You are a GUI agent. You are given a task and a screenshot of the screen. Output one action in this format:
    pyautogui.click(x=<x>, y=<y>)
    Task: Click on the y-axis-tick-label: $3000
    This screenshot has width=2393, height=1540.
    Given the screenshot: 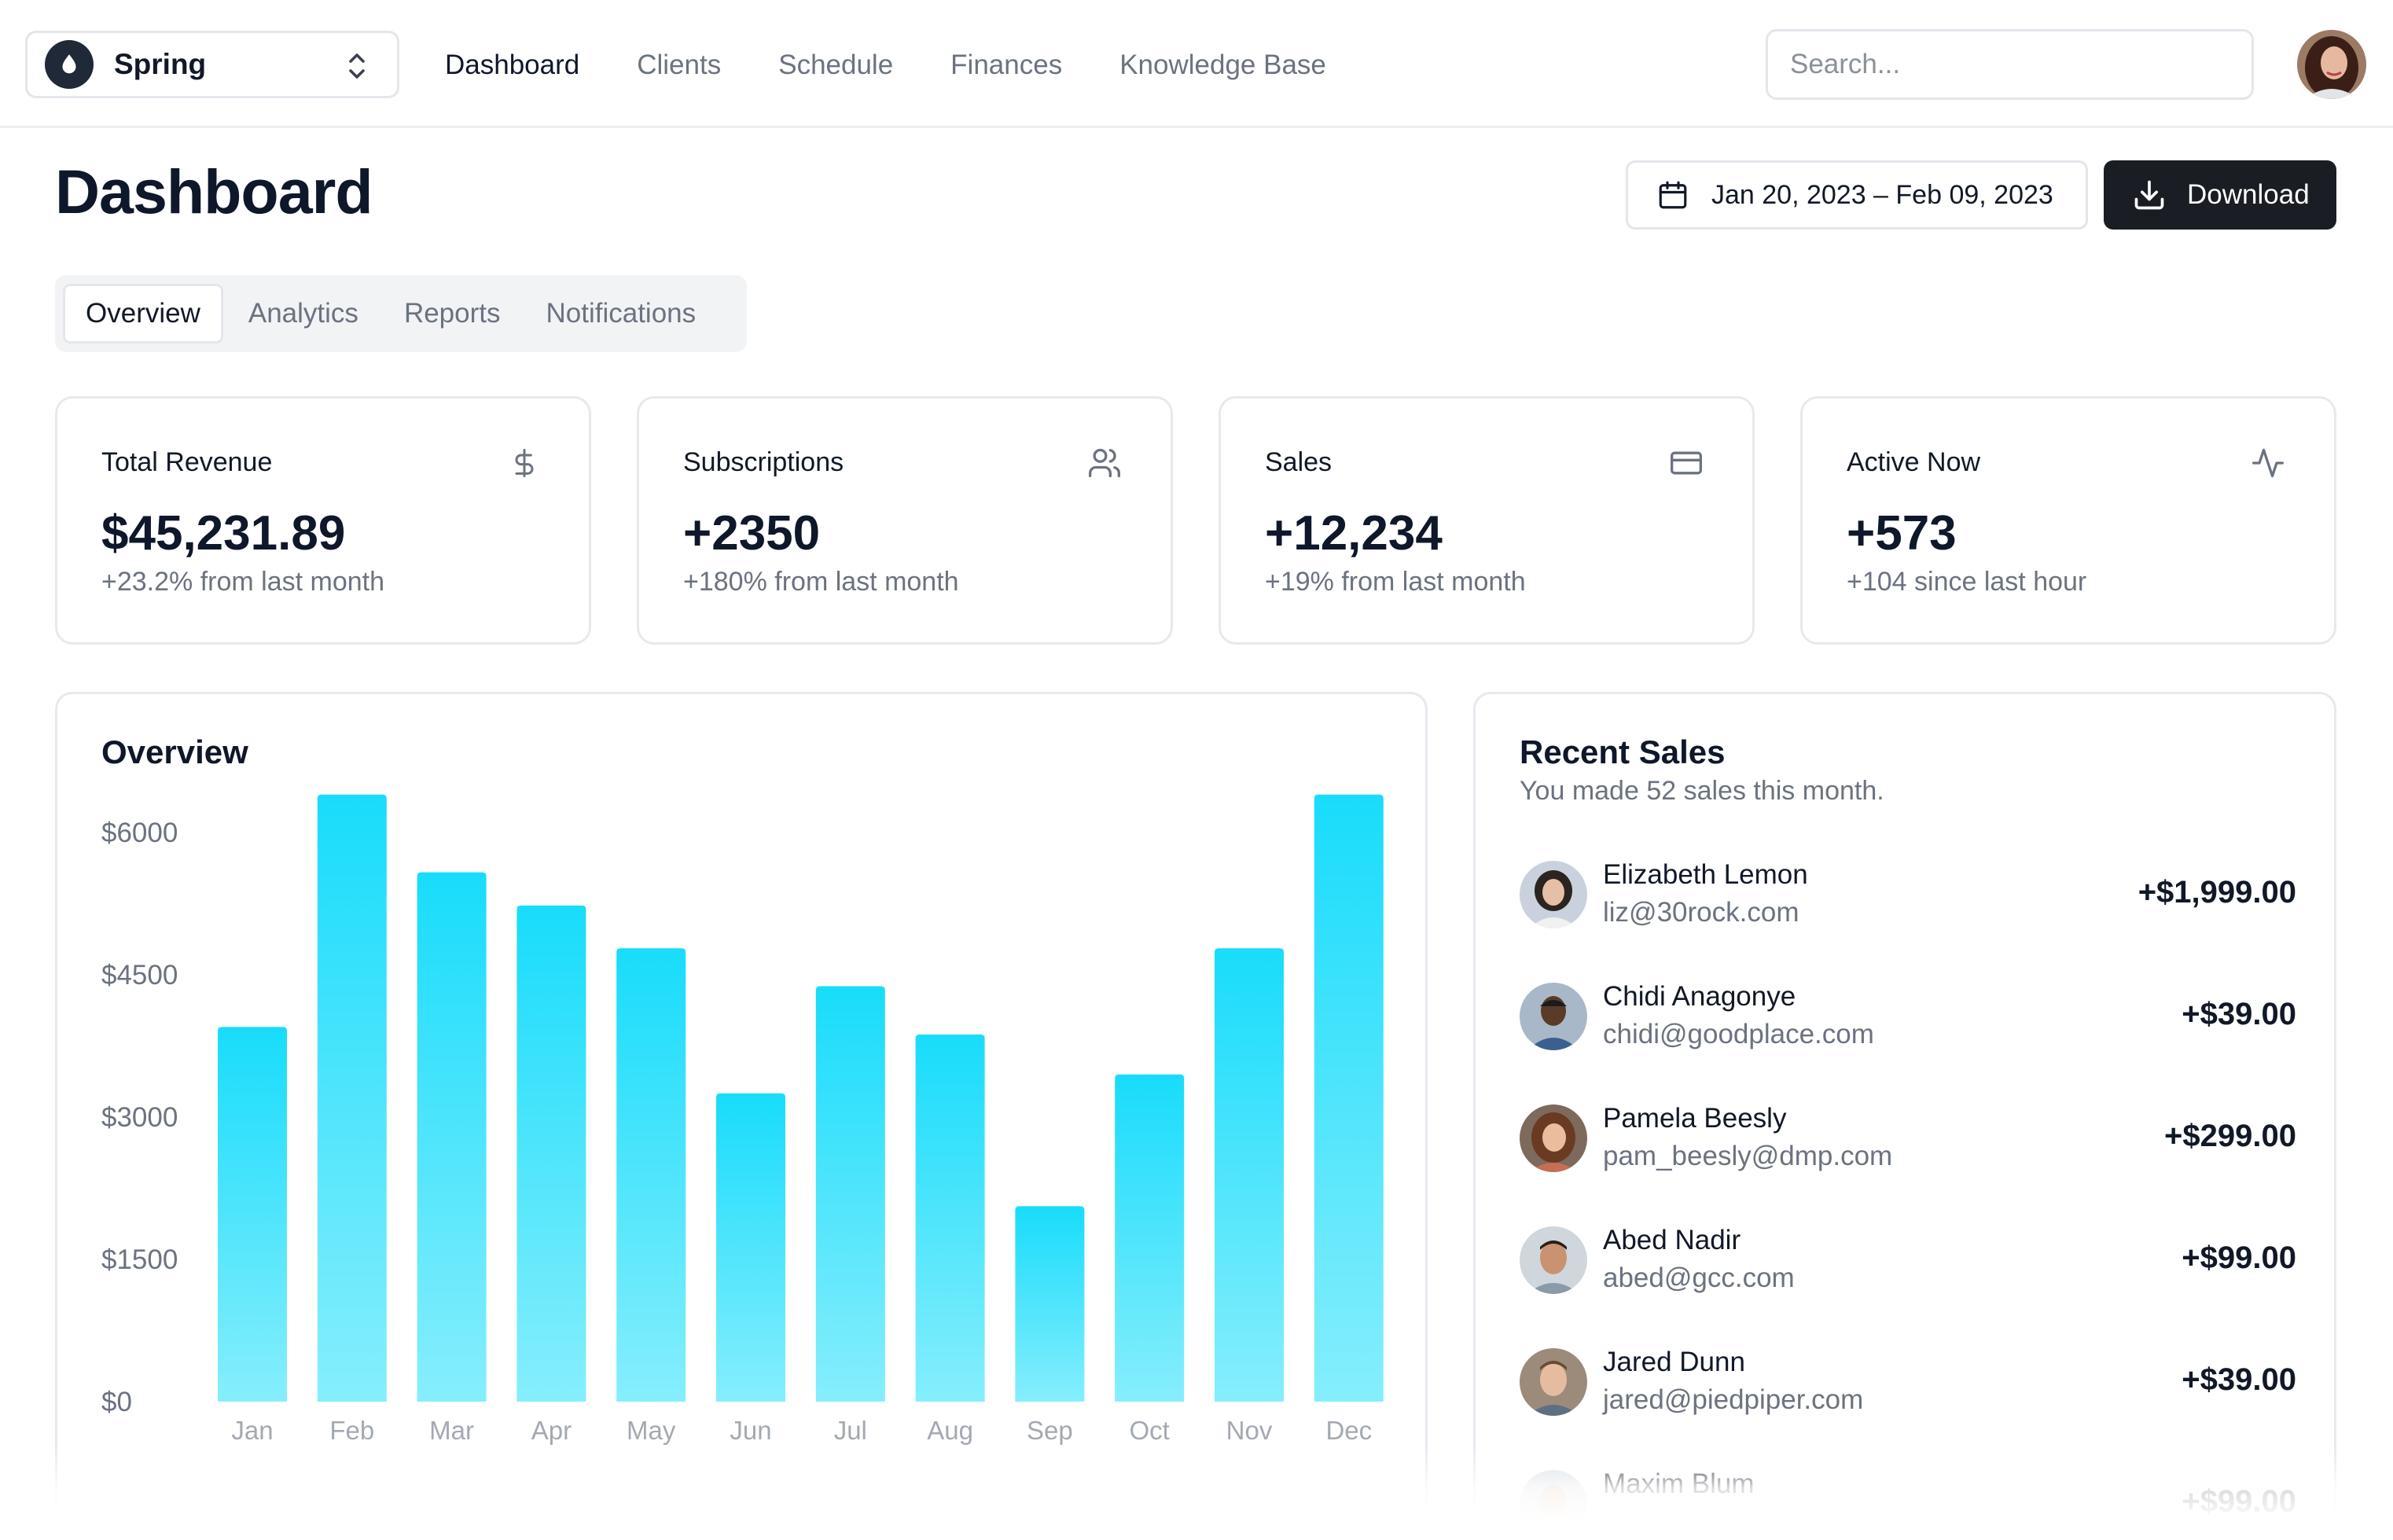 What is the action you would take?
    pyautogui.click(x=139, y=1117)
    